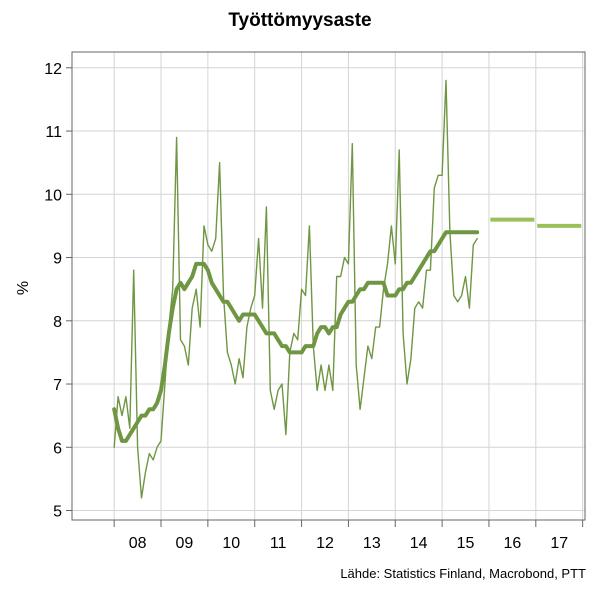  Describe the element at coordinates (185, 543) in the screenshot. I see `x-tick-label: 09` at that location.